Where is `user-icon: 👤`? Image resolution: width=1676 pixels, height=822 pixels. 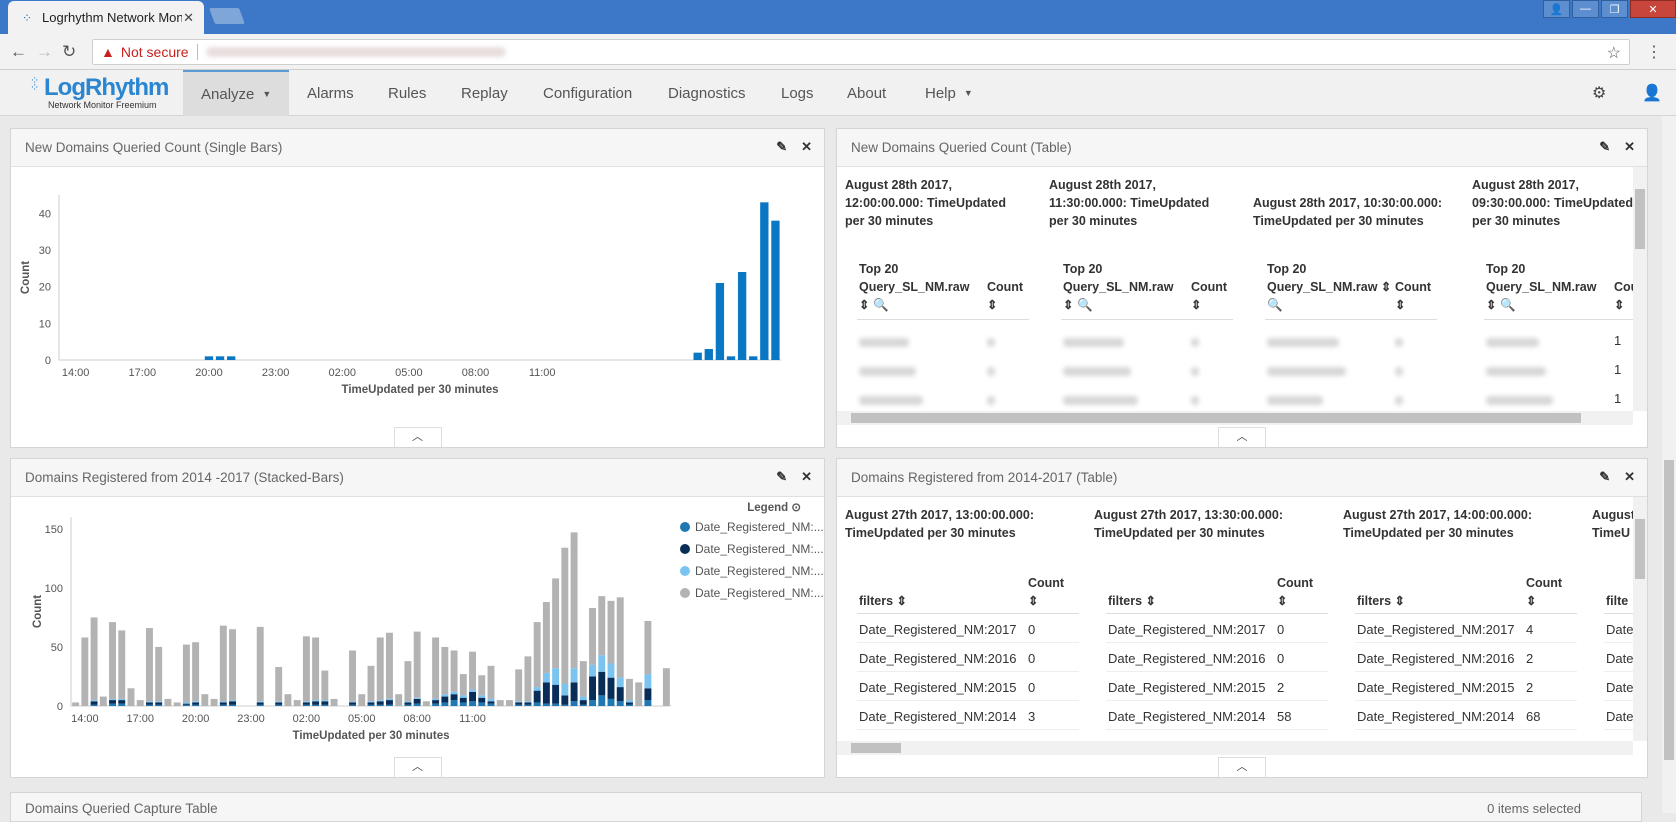 user-icon: 👤 is located at coordinates (1652, 93).